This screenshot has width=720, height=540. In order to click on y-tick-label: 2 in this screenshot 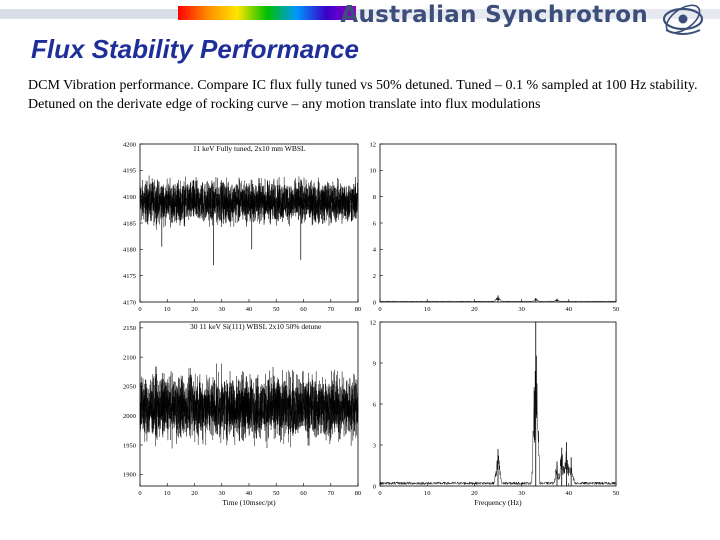, I will do `click(374, 276)`.